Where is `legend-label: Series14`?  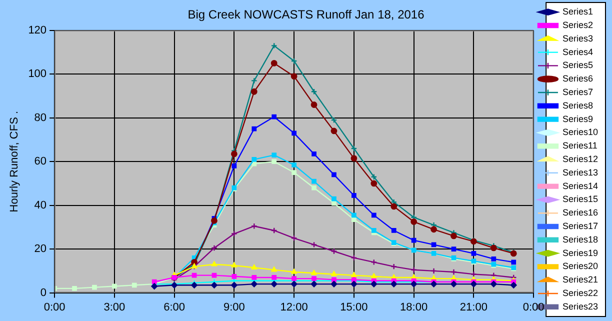
legend-label: Series14 is located at coordinates (580, 185).